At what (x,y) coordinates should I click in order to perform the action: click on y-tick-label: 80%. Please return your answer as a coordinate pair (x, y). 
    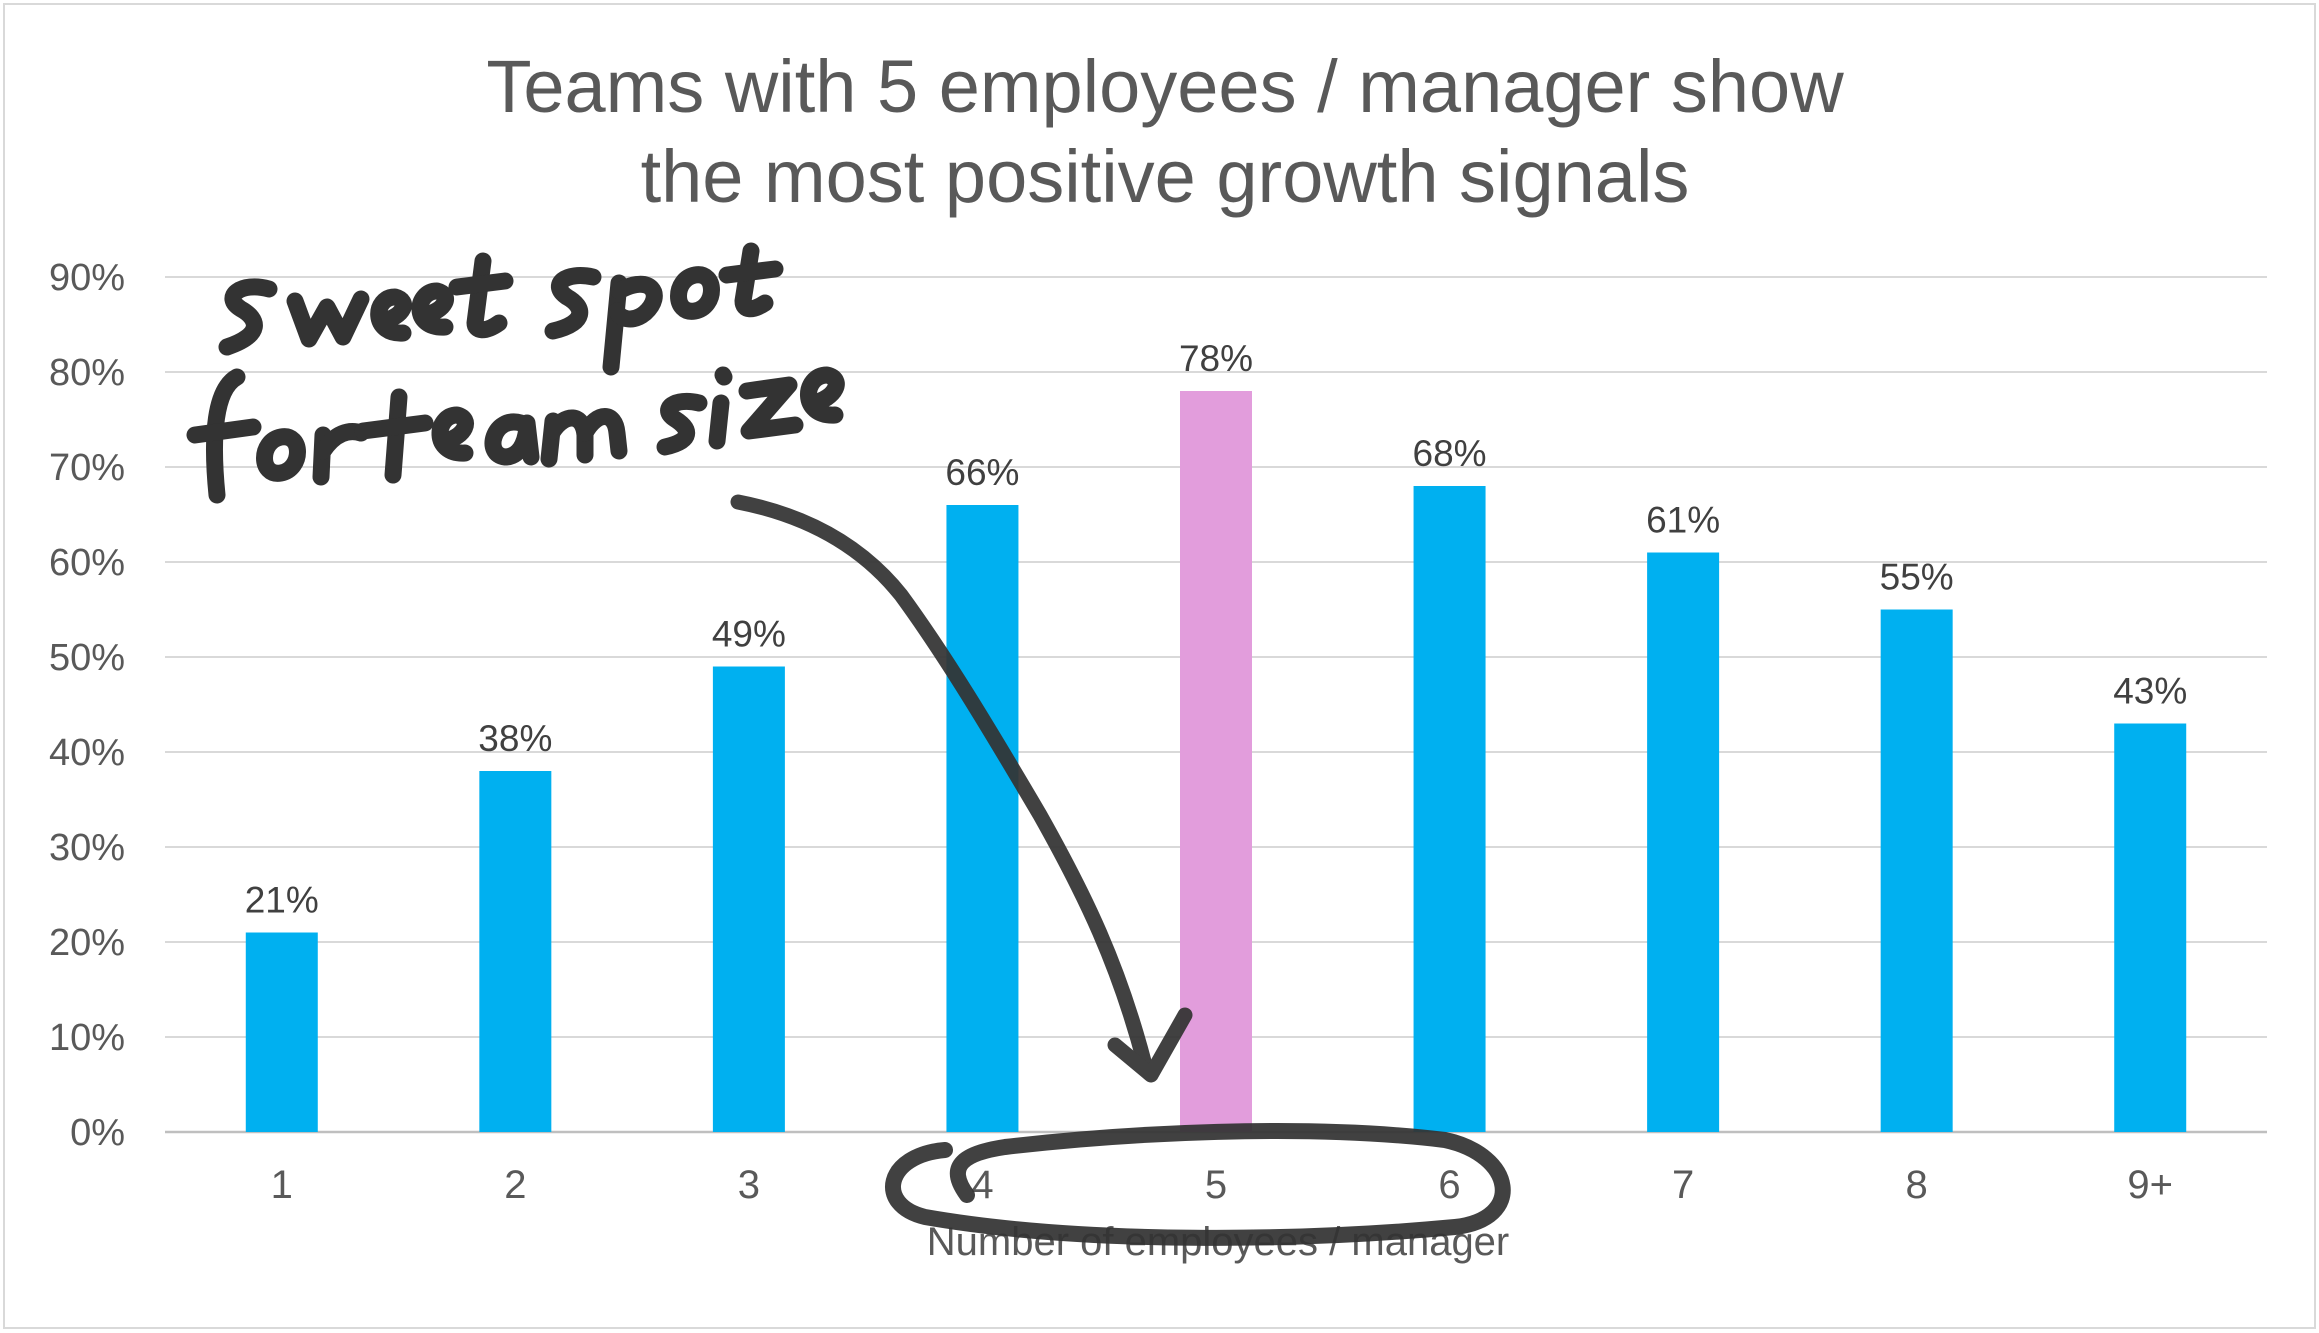
    Looking at the image, I should click on (87, 373).